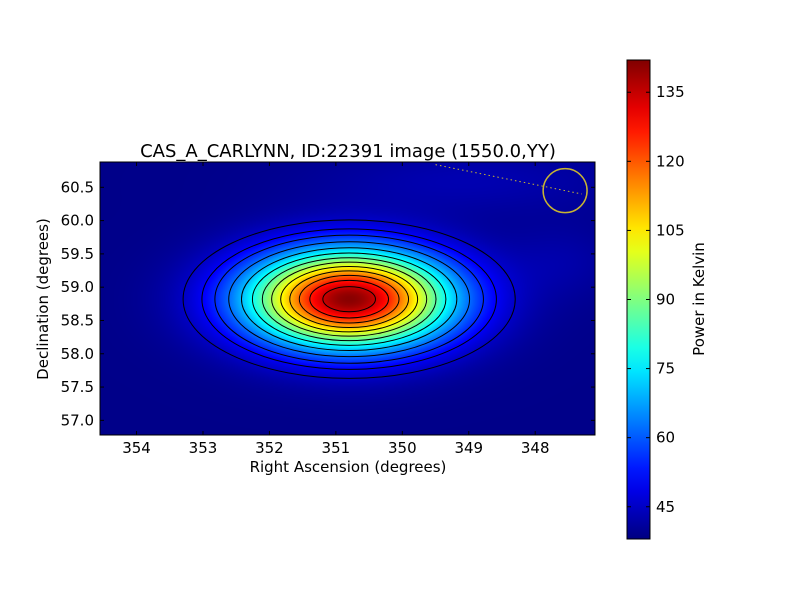 This screenshot has width=800, height=600. I want to click on colorbar-ticks: 45 60 75 90 105 120 135, so click(656, 299).